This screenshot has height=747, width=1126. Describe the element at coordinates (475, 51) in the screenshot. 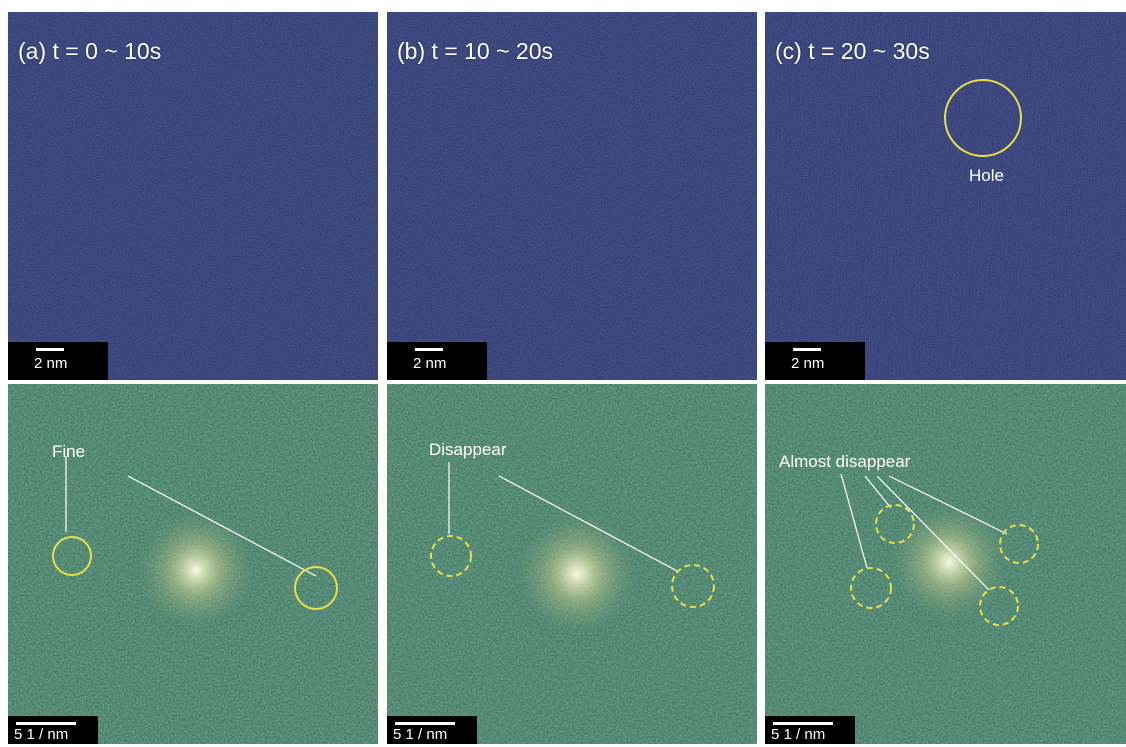

I see `panel-b-title: (b) t = 10 ~ 20s` at that location.